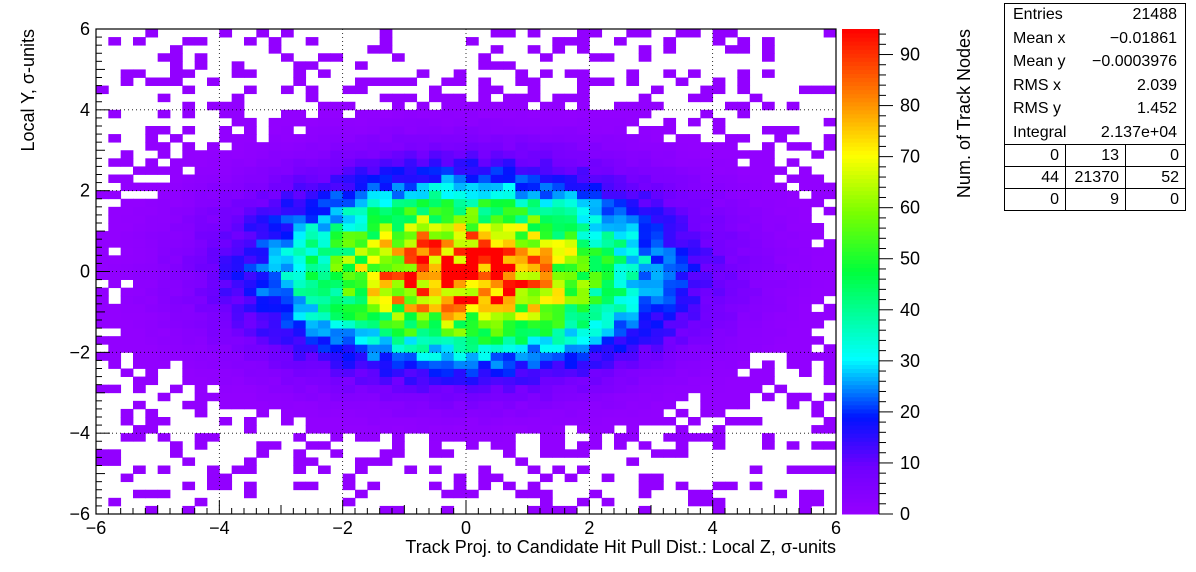 The height and width of the screenshot is (572, 1196). What do you see at coordinates (1095, 110) in the screenshot?
I see `stat-row-rms-y: RMS y 1.452` at bounding box center [1095, 110].